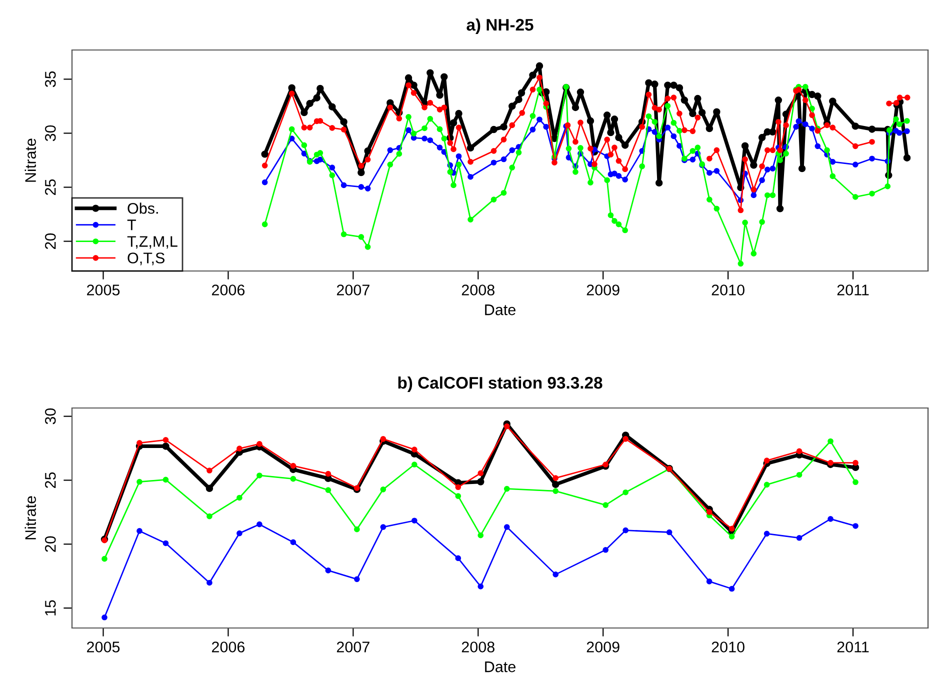 This screenshot has width=929, height=689. I want to click on legend-label: T, so click(131, 225).